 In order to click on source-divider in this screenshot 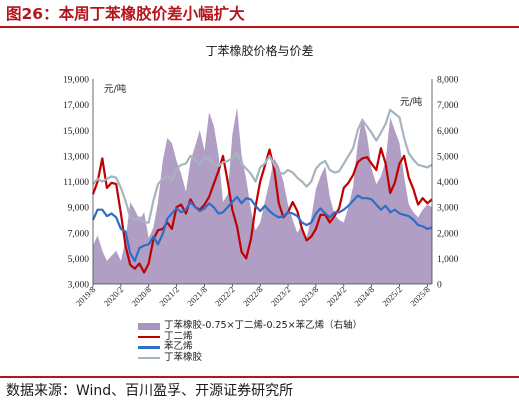, I will do `click(259, 377)`.